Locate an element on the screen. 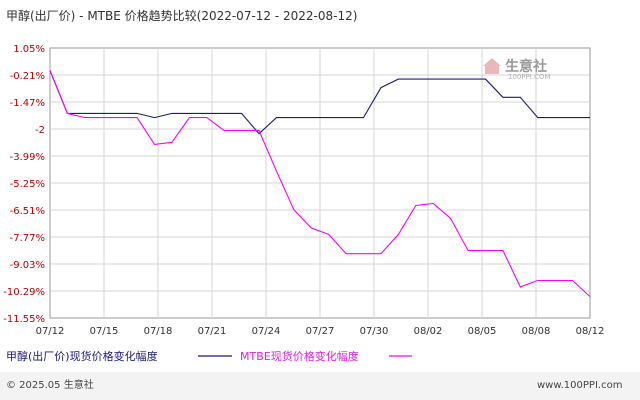 The height and width of the screenshot is (400, 640). watermark-site: 100PPI.COM is located at coordinates (529, 77).